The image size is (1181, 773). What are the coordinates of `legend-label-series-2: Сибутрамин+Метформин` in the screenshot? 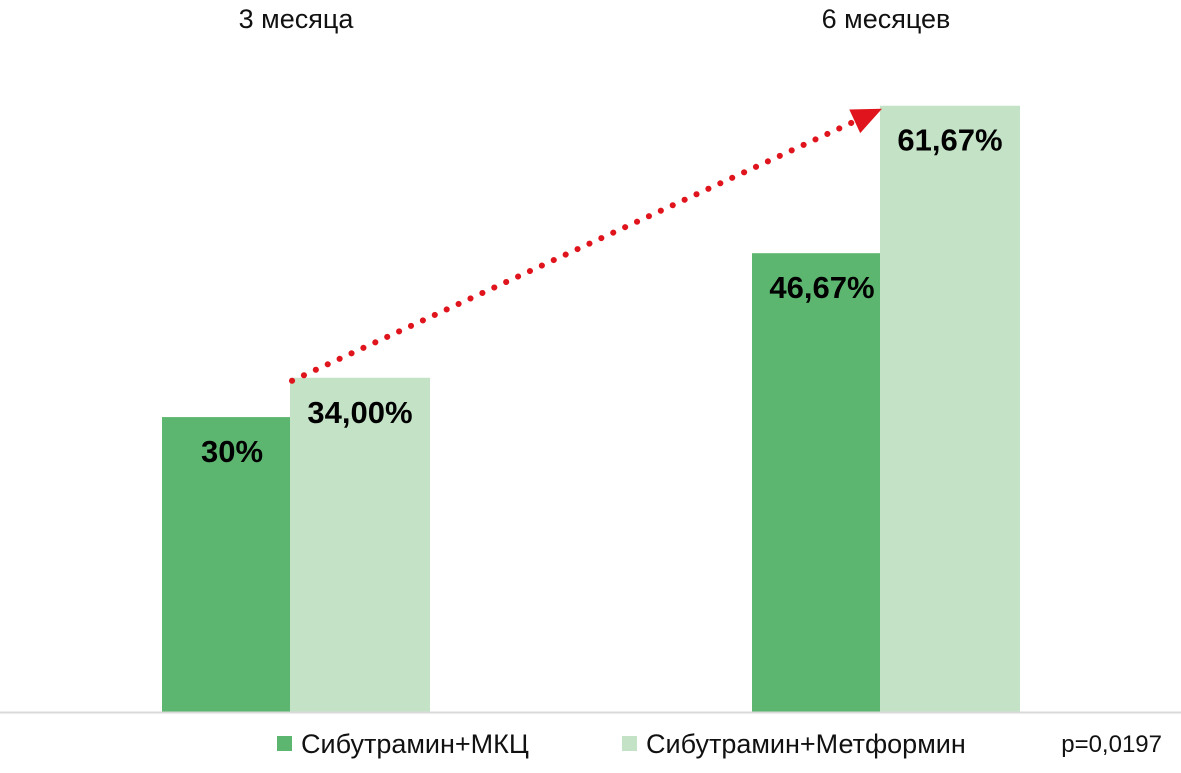 It's located at (806, 744).